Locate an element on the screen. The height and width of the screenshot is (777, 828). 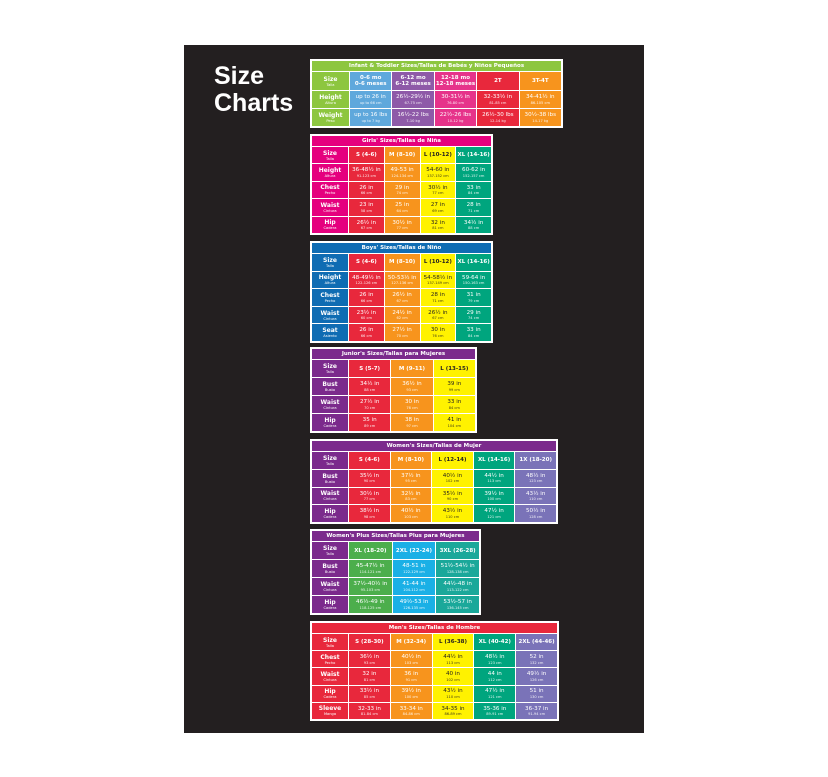
size-header: S (4-6) is located at coordinates (369, 460).